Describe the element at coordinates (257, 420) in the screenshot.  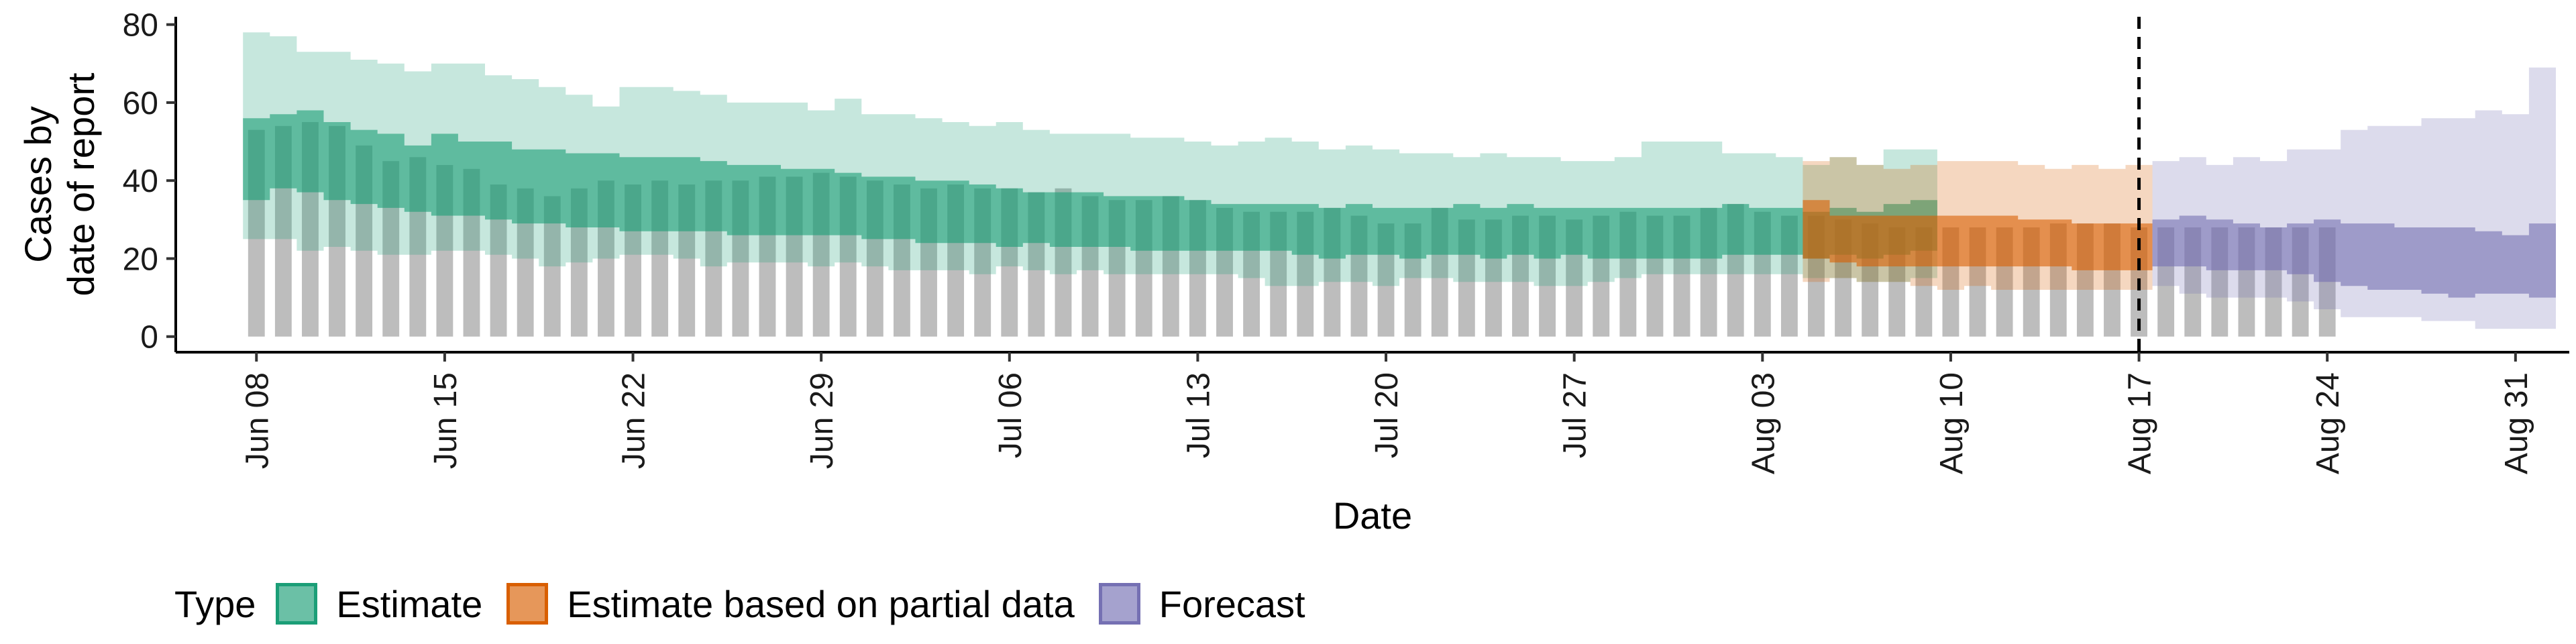
I see `x-tick-label: Jun 08` at that location.